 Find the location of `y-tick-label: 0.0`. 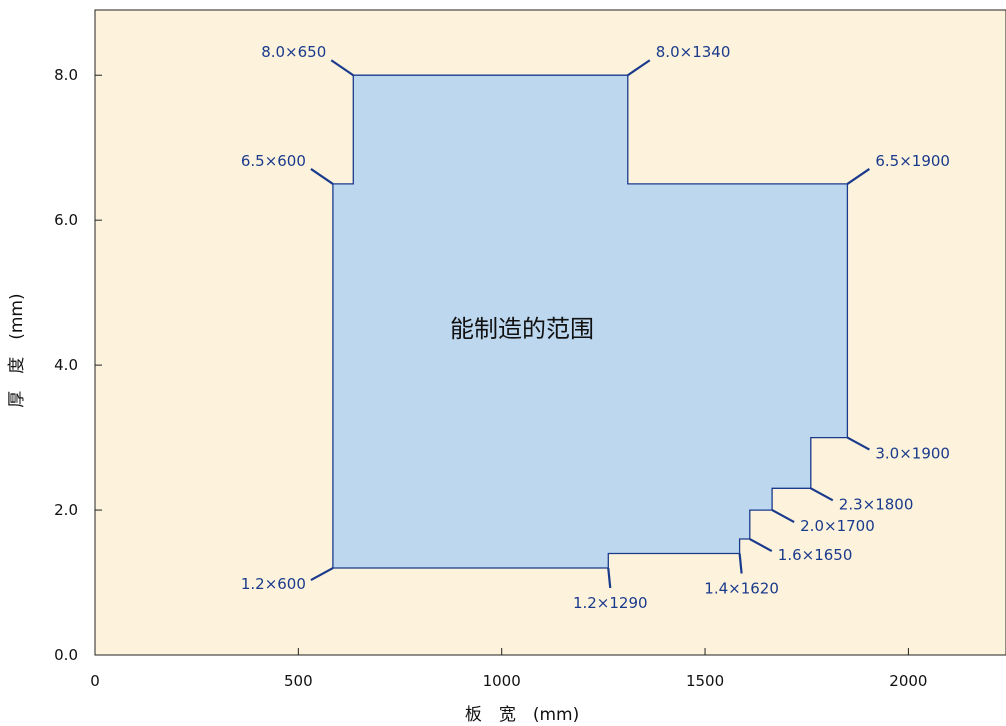

y-tick-label: 0.0 is located at coordinates (66, 655).